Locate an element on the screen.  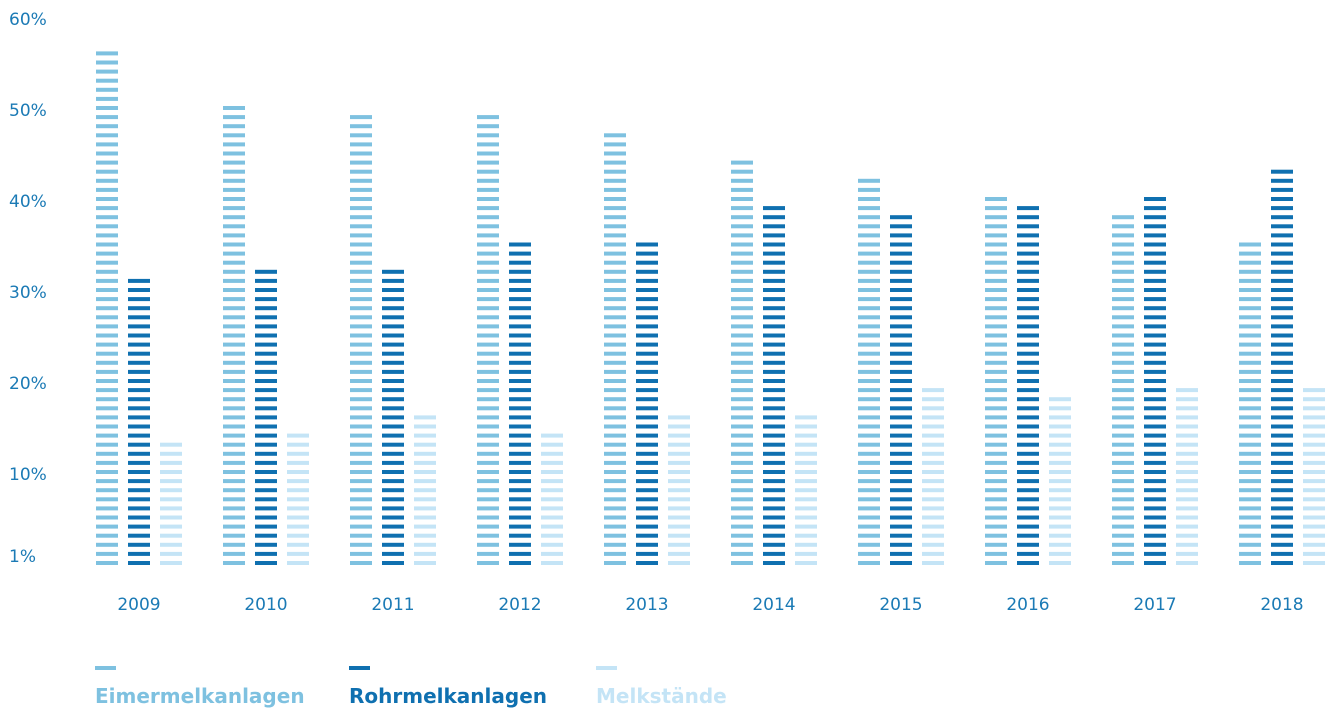
x-tick-label: 2012 is located at coordinates (519, 605).